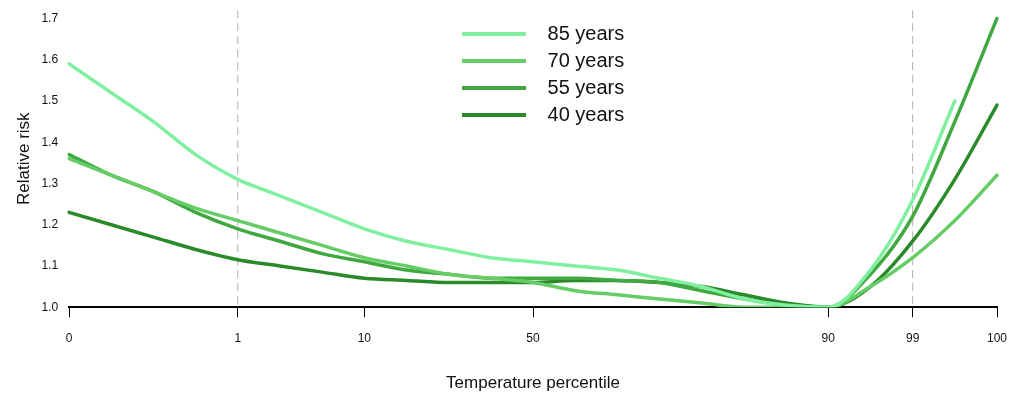  What do you see at coordinates (23, 158) in the screenshot?
I see `y-axis-title: Relative risk` at bounding box center [23, 158].